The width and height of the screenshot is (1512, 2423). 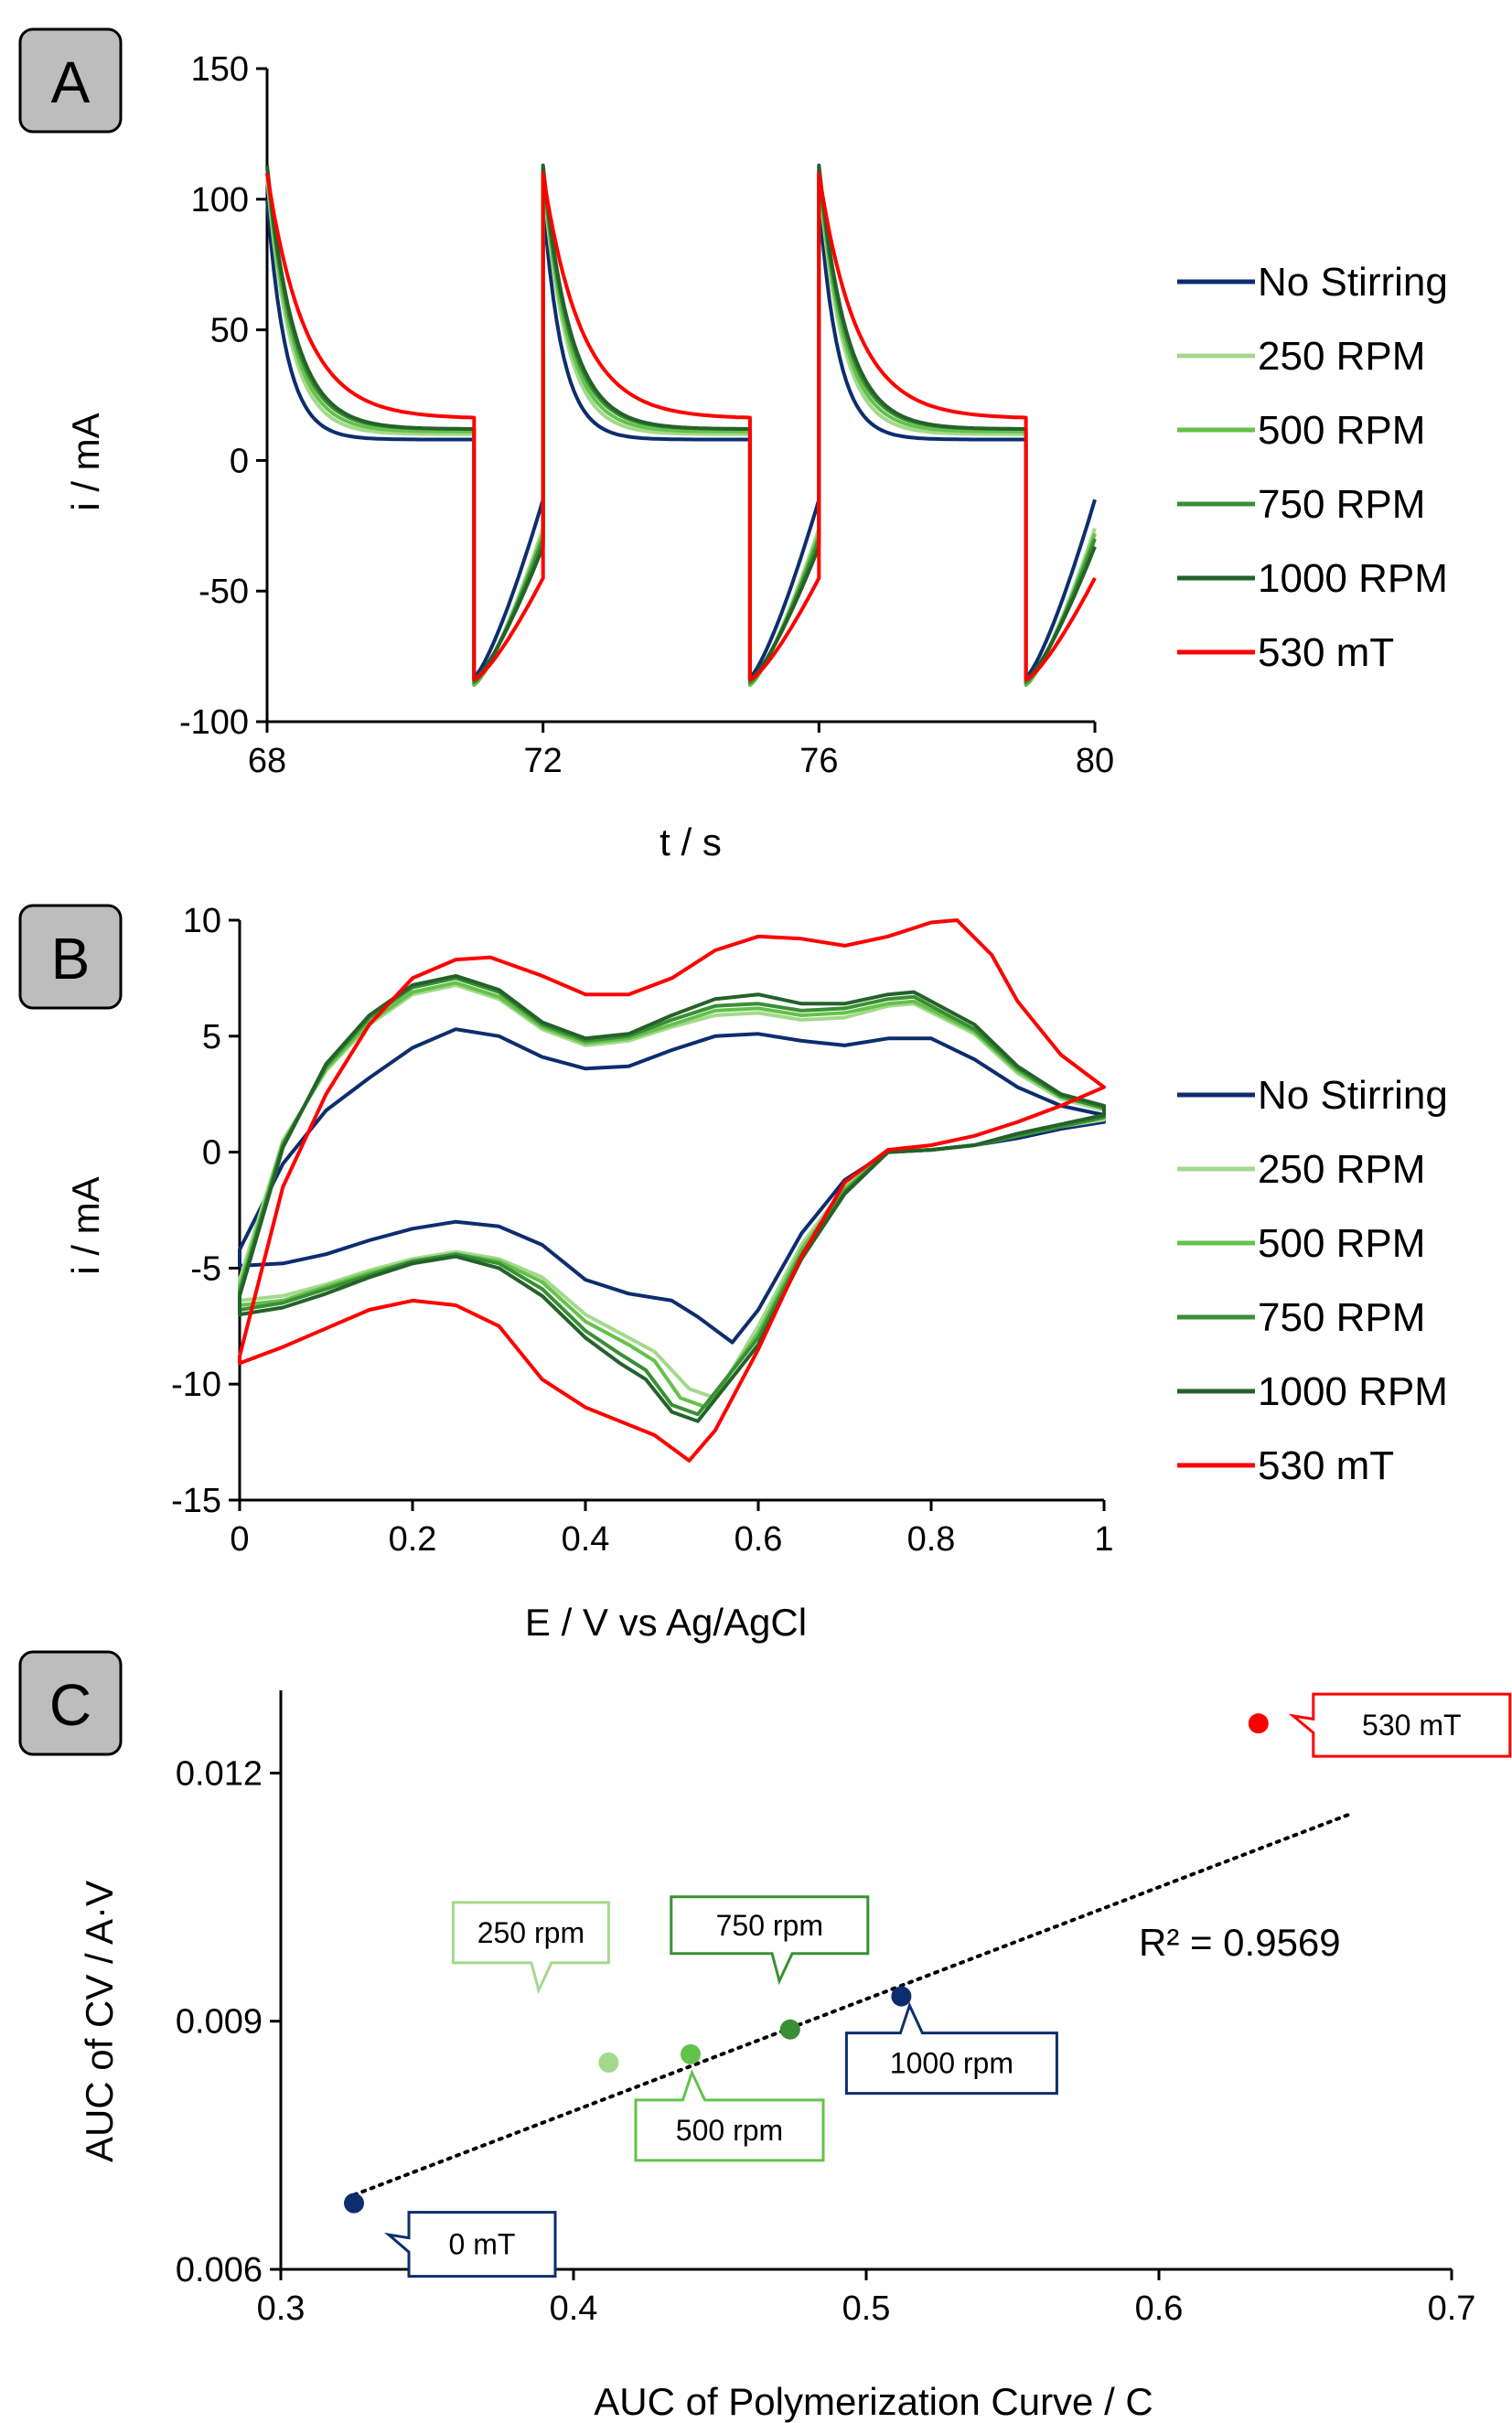 What do you see at coordinates (220, 69) in the screenshot?
I see `panel-a-y-tick-label: 150` at bounding box center [220, 69].